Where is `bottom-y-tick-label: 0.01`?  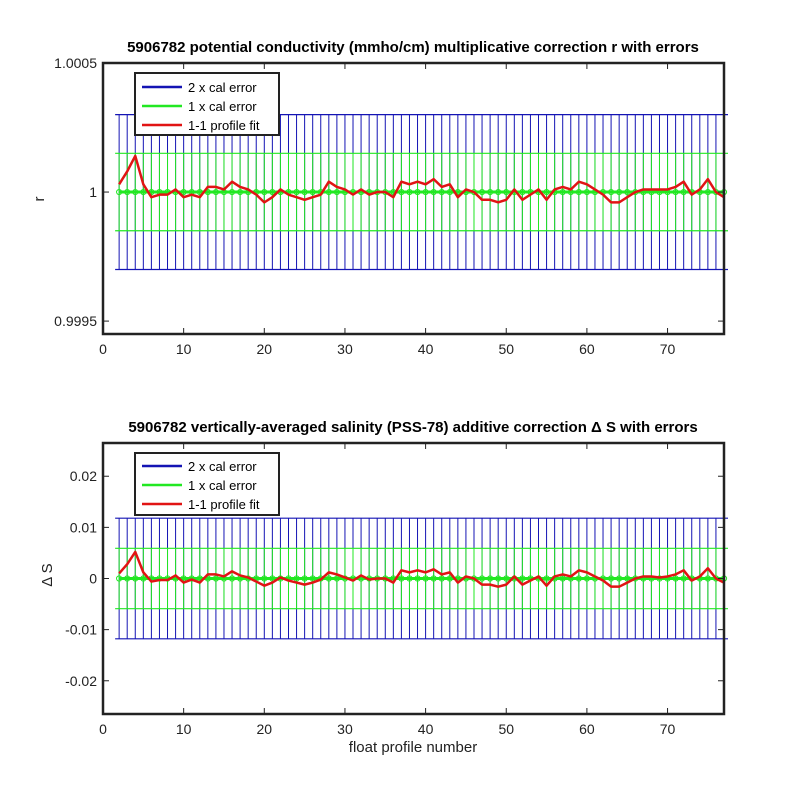 bottom-y-tick-label: 0.01 is located at coordinates (83, 527).